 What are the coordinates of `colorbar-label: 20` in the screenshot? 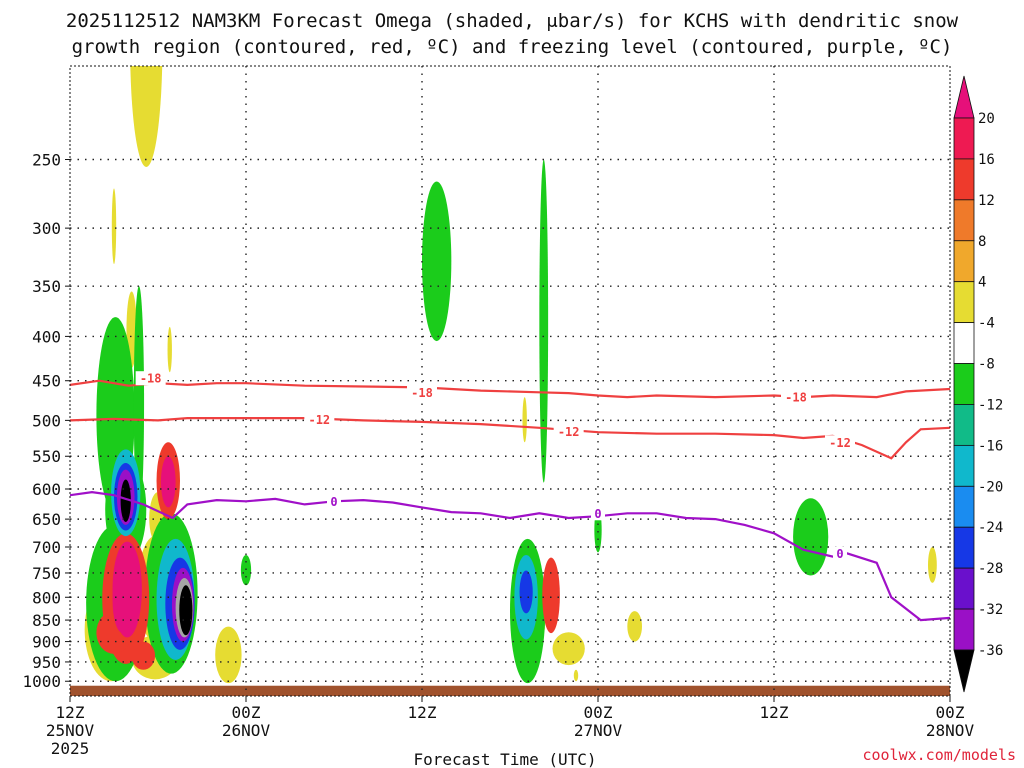 It's located at (986, 119).